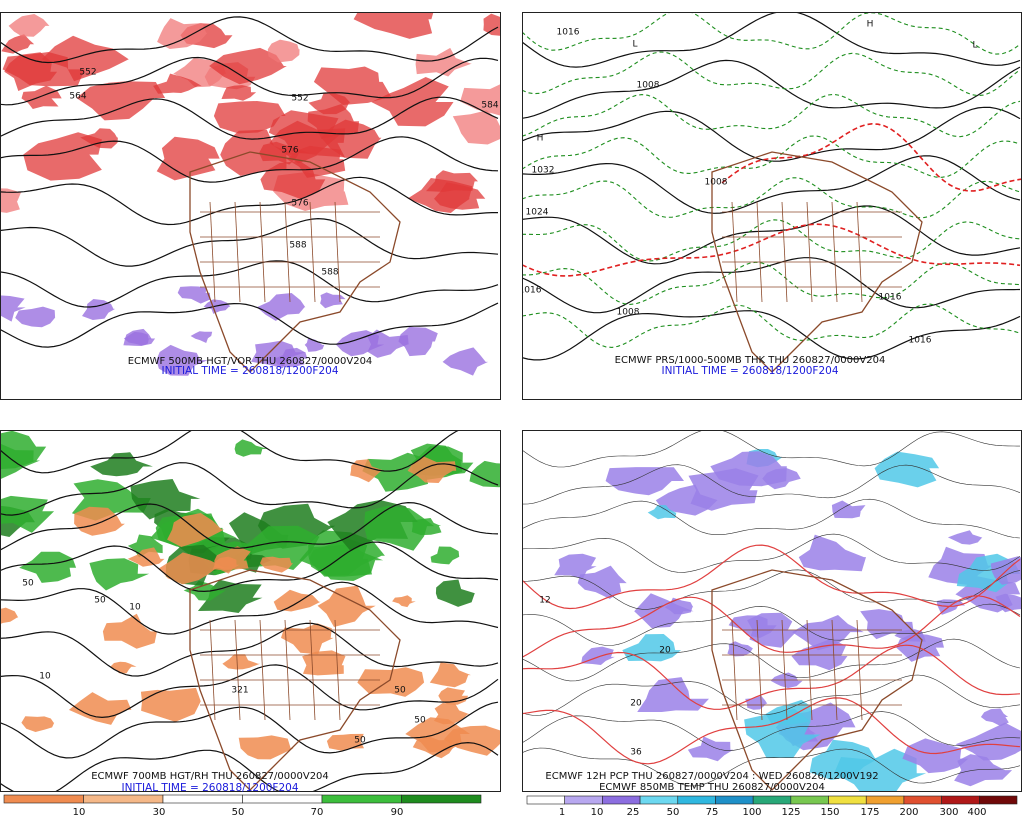 Image resolution: width=1024 pixels, height=819 pixels. Describe the element at coordinates (634, 45) in the screenshot. I see `contour-label: L` at that location.